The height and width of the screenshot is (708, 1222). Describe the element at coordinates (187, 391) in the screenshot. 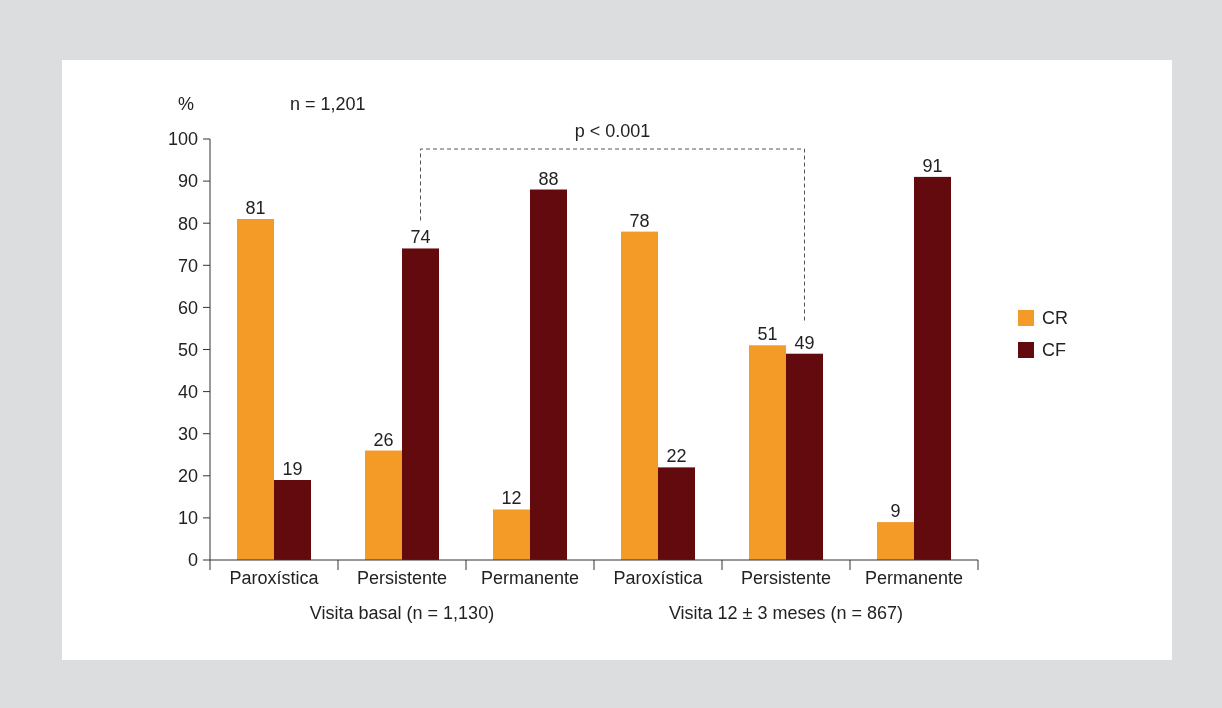

I see `y-tick-label: 40` at that location.